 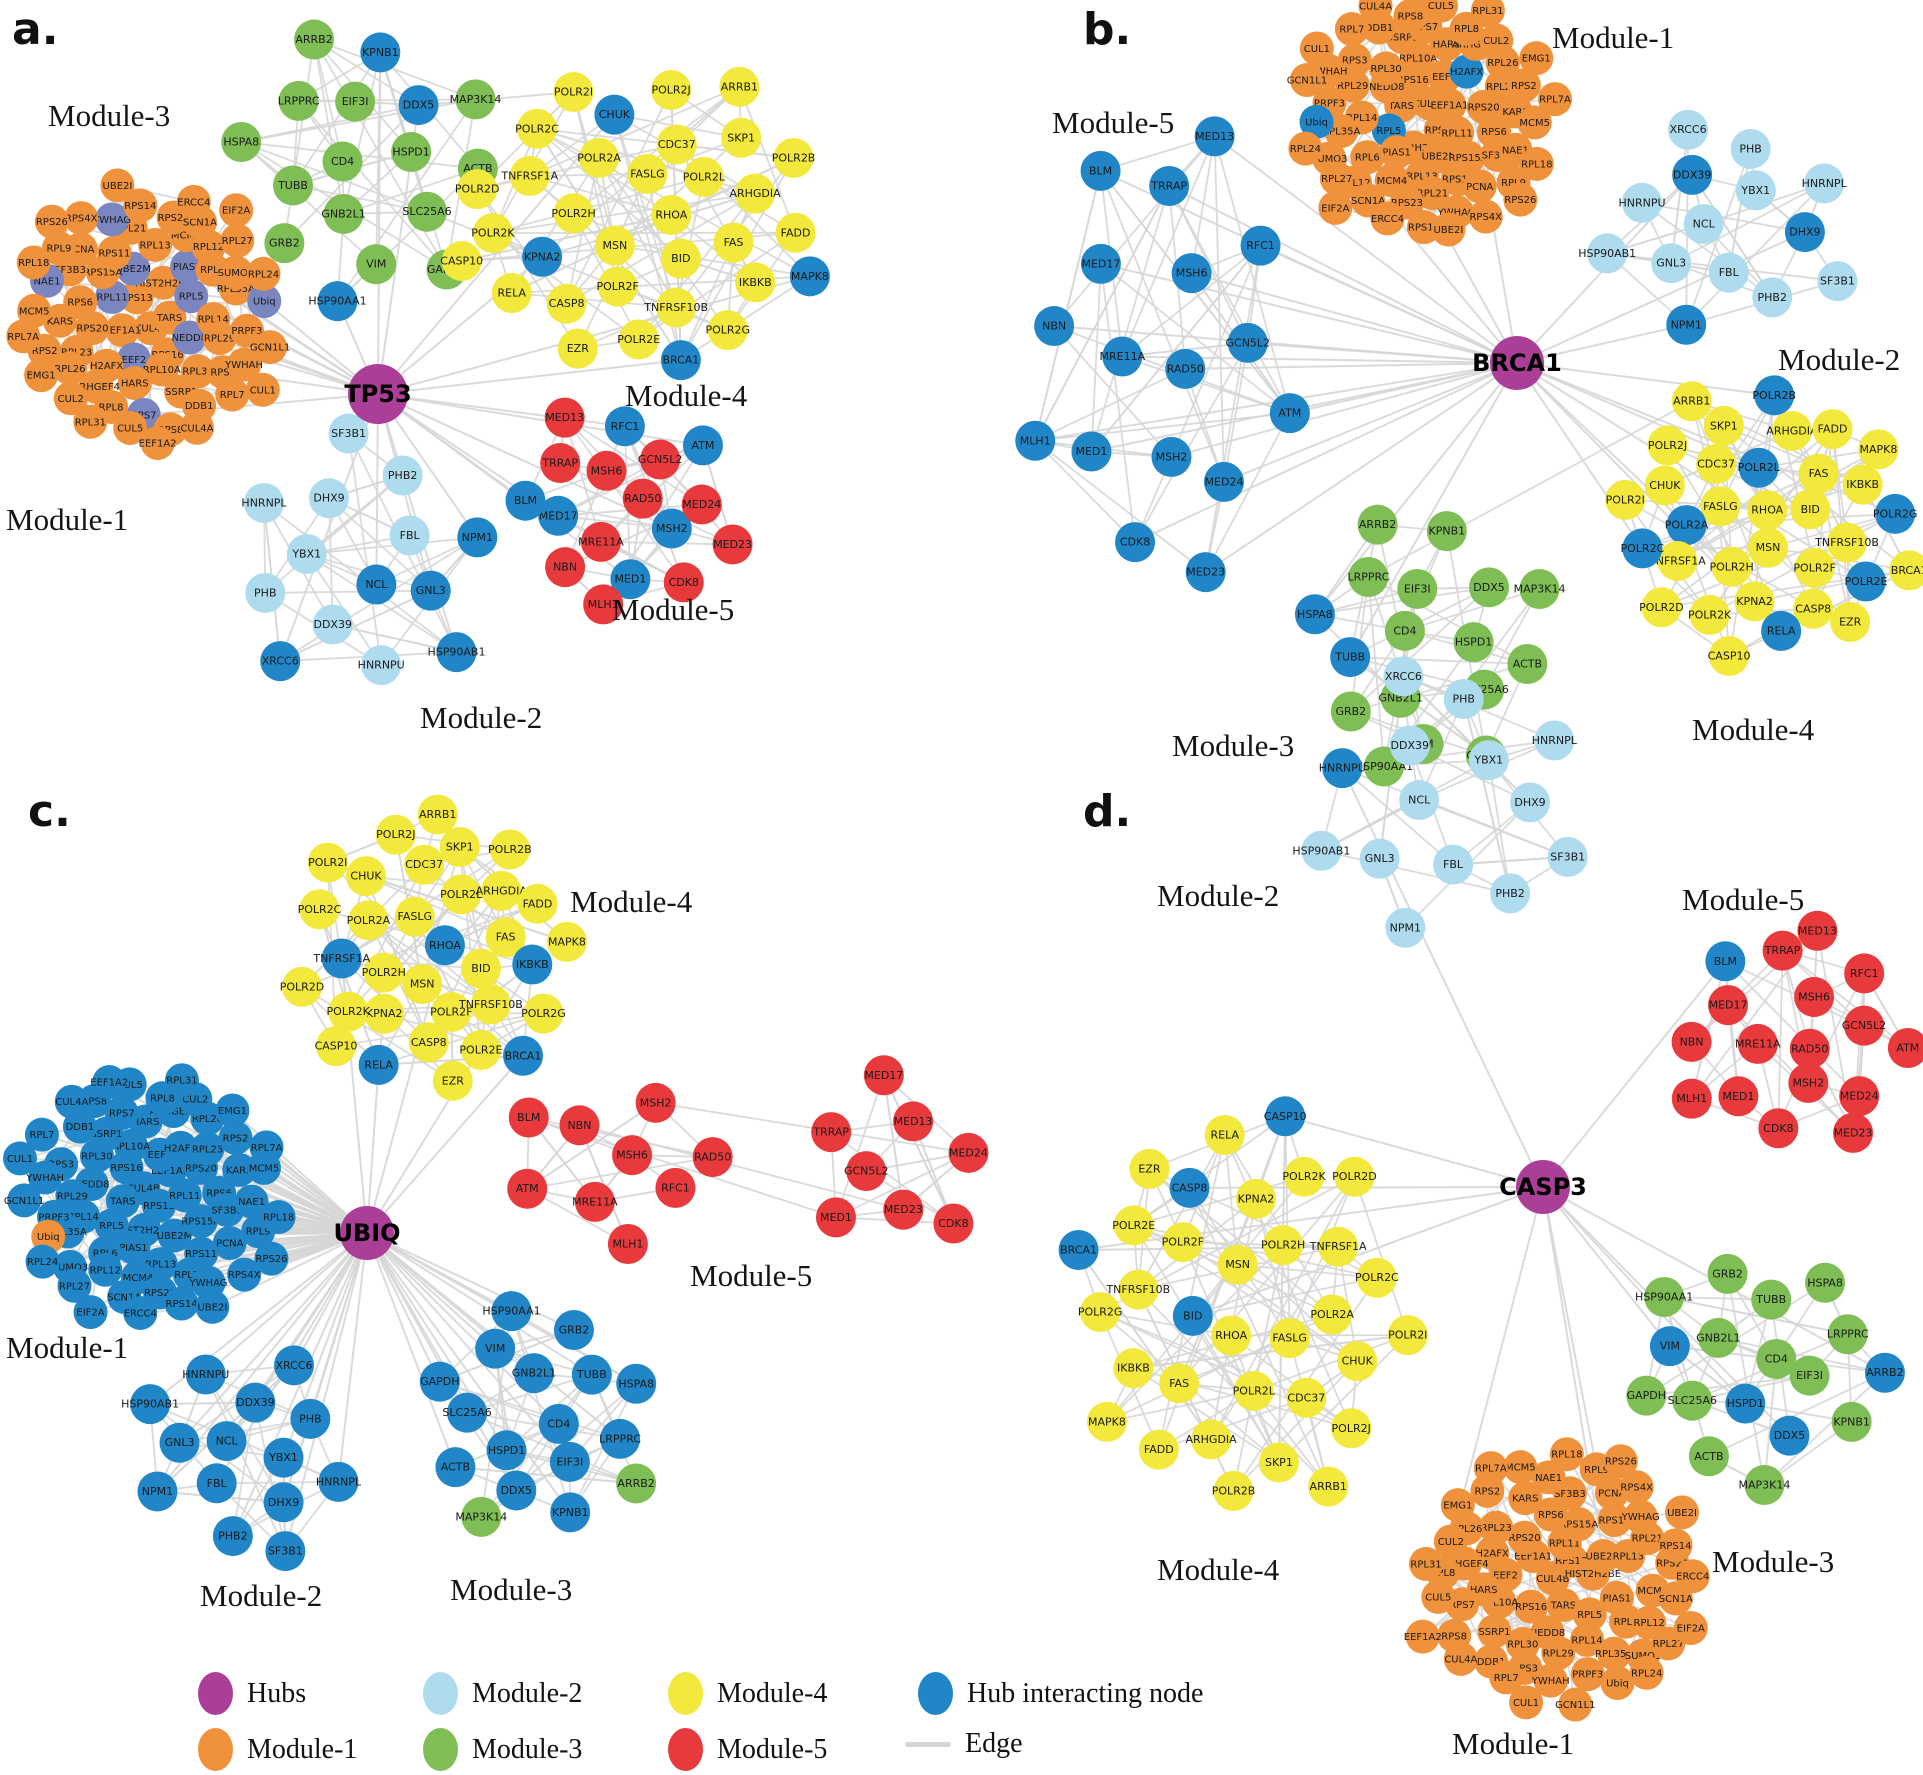 What do you see at coordinates (1525, 1668) in the screenshot?
I see `node-label: RPS3` at bounding box center [1525, 1668].